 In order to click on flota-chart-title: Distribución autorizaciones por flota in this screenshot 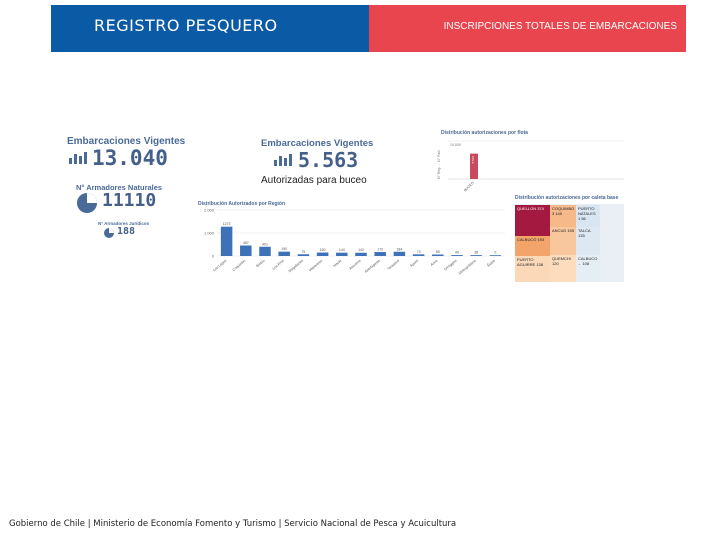, I will do `click(484, 133)`.